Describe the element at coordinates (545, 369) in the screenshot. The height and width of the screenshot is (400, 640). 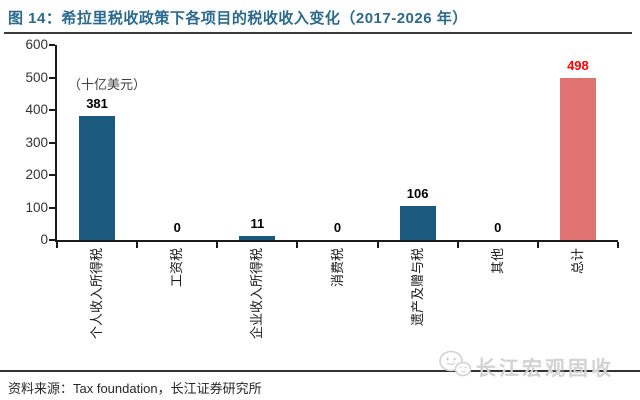
I see `watermark-text: 长江宏观固收` at that location.